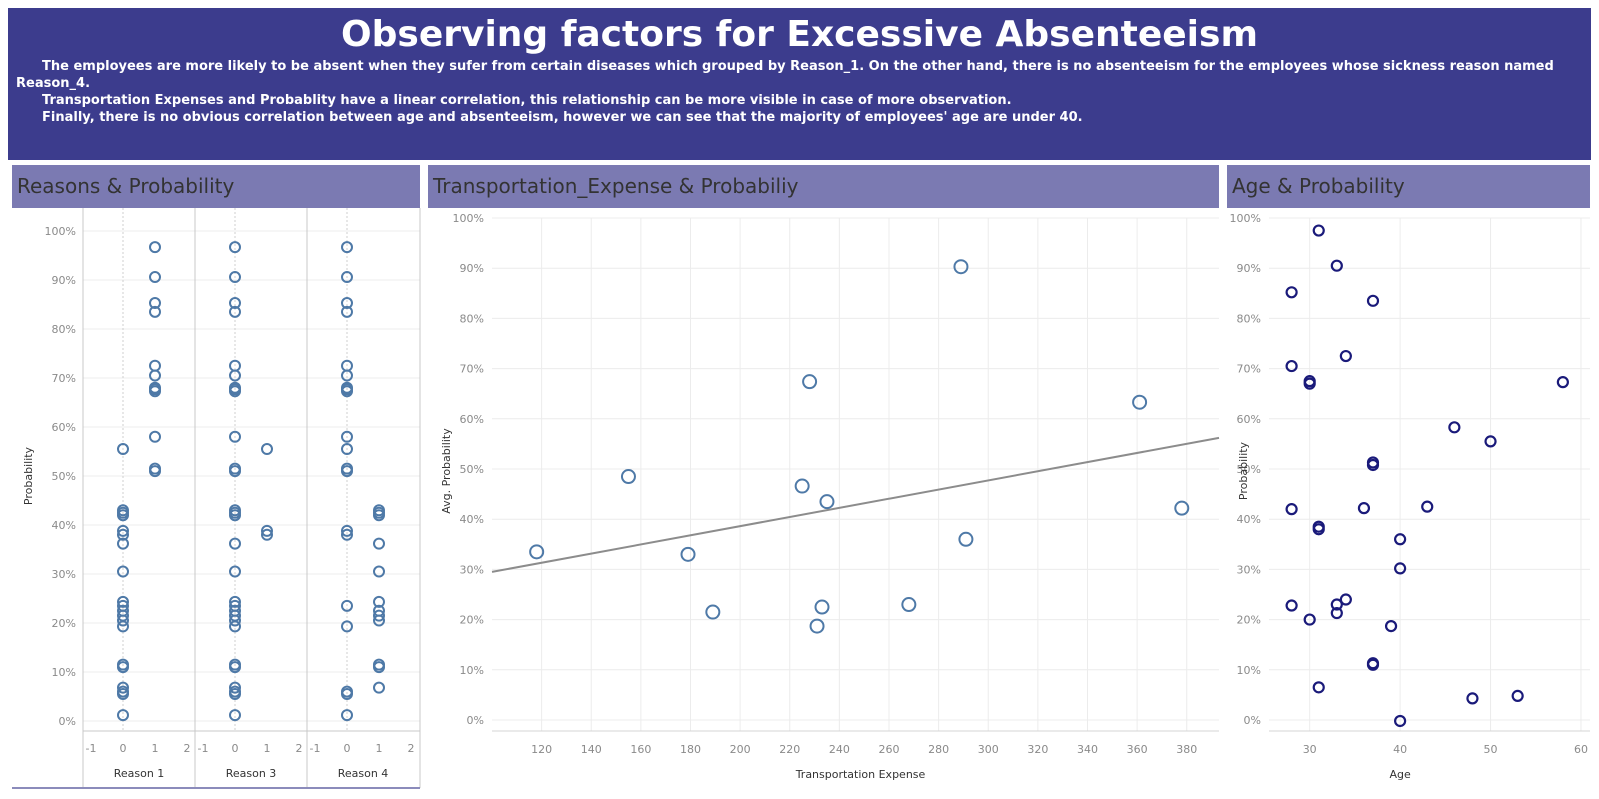  What do you see at coordinates (472, 419) in the screenshot?
I see `y-tick-label: 60%` at bounding box center [472, 419].